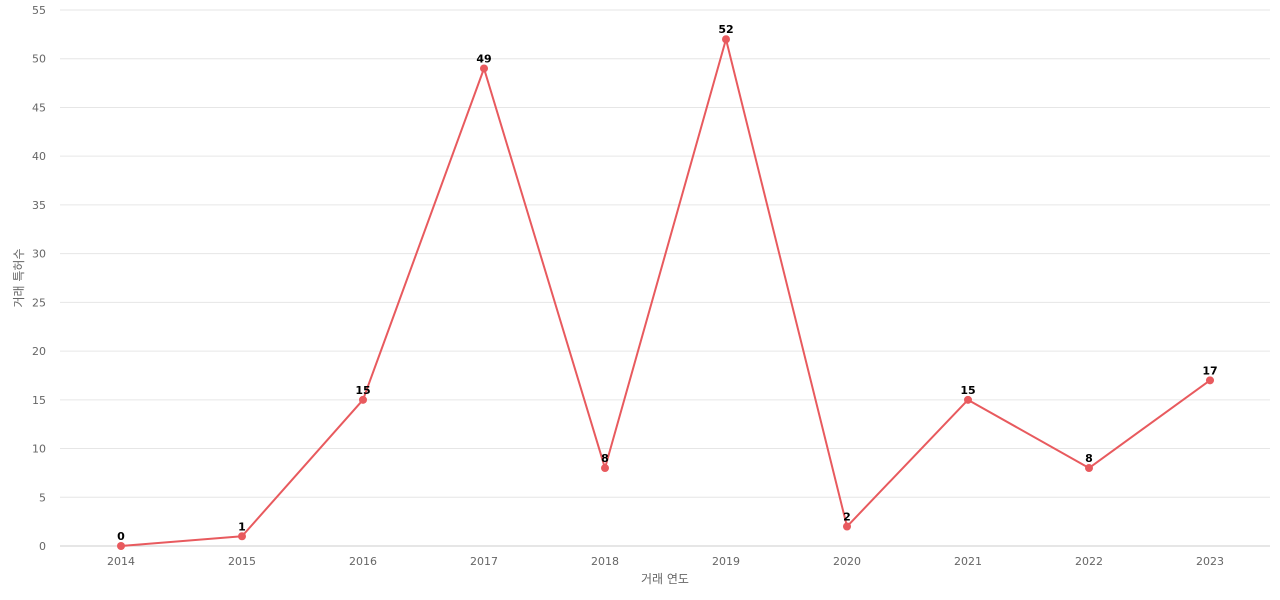 This screenshot has width=1280, height=600. I want to click on data-label: 17, so click(1209, 370).